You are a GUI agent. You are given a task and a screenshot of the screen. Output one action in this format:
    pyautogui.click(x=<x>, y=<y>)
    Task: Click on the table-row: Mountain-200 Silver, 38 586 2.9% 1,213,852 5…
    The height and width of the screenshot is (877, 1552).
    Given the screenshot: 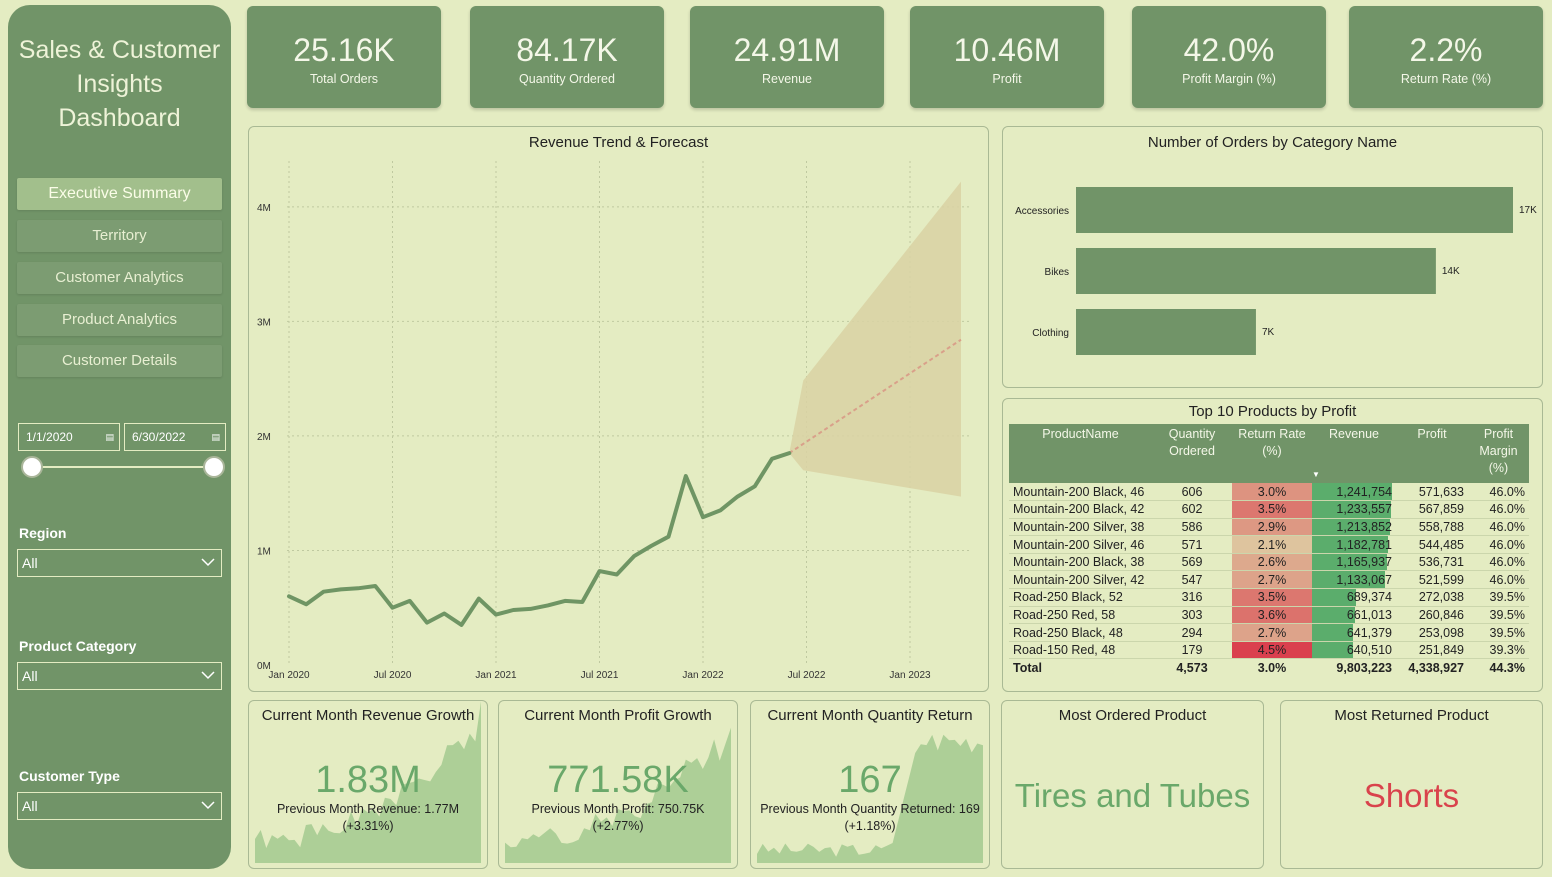 What is the action you would take?
    pyautogui.click(x=1269, y=527)
    